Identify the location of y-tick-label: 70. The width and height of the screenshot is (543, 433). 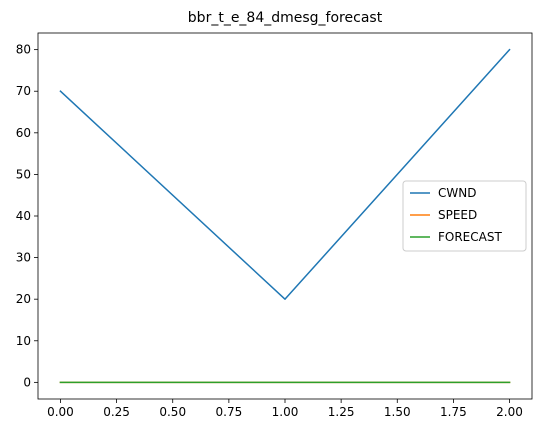
(23, 91).